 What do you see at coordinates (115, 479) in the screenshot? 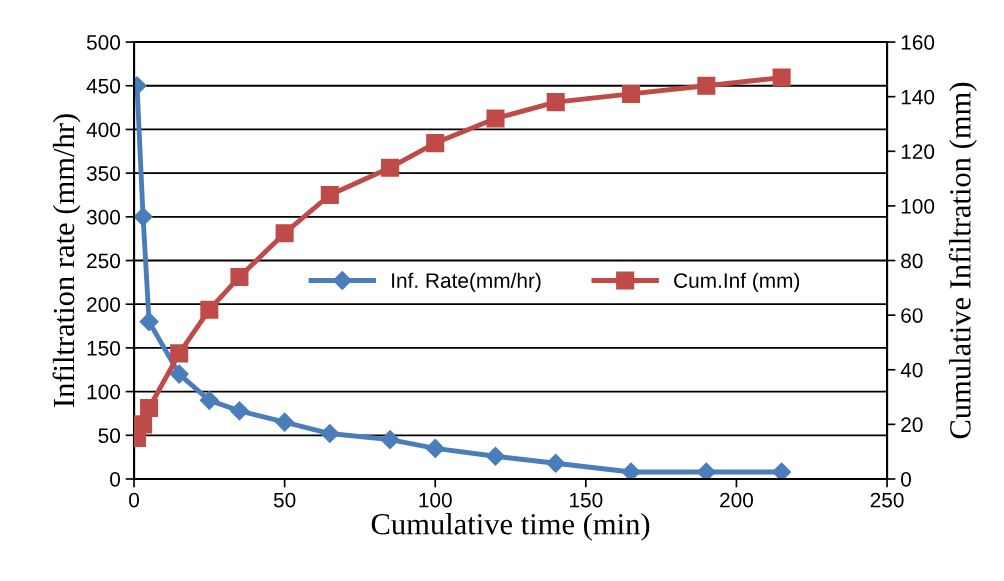
I see `y-tick-label: 0` at bounding box center [115, 479].